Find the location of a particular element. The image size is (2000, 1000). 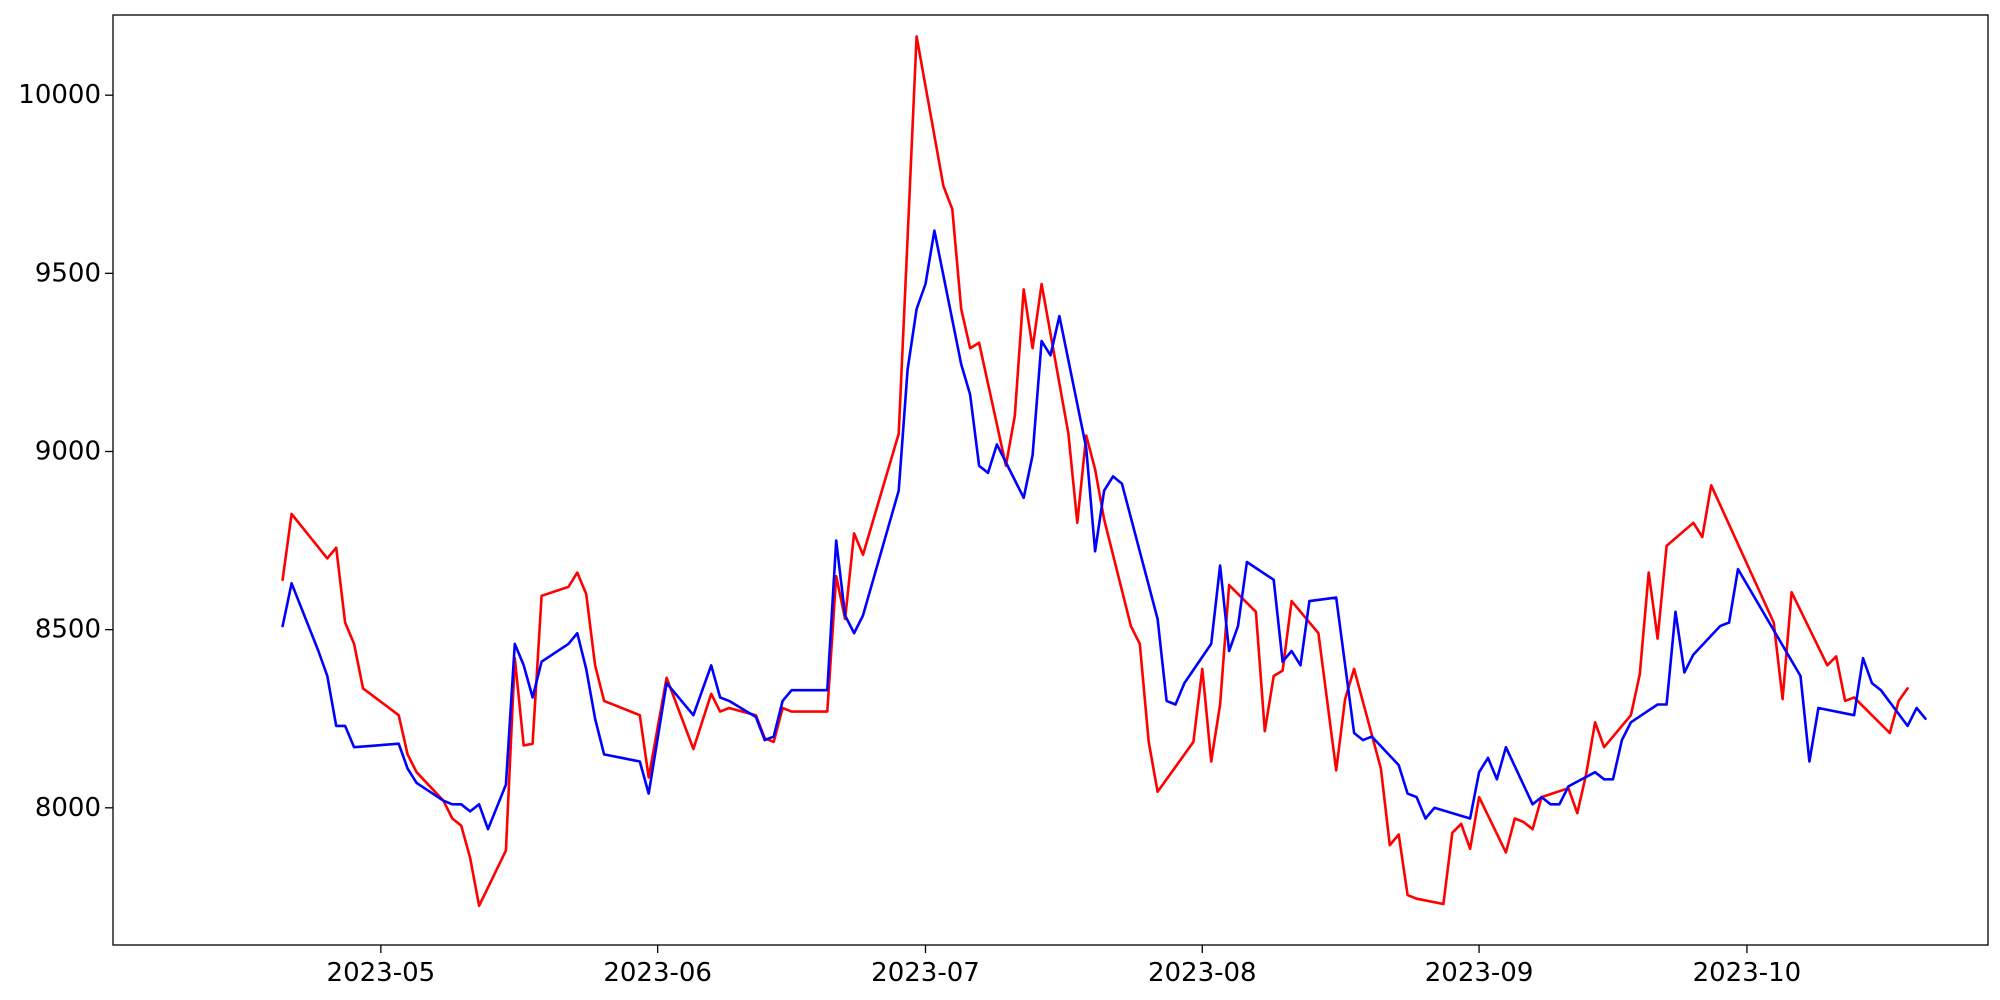

x-tick-label: 2023-09 is located at coordinates (1479, 973).